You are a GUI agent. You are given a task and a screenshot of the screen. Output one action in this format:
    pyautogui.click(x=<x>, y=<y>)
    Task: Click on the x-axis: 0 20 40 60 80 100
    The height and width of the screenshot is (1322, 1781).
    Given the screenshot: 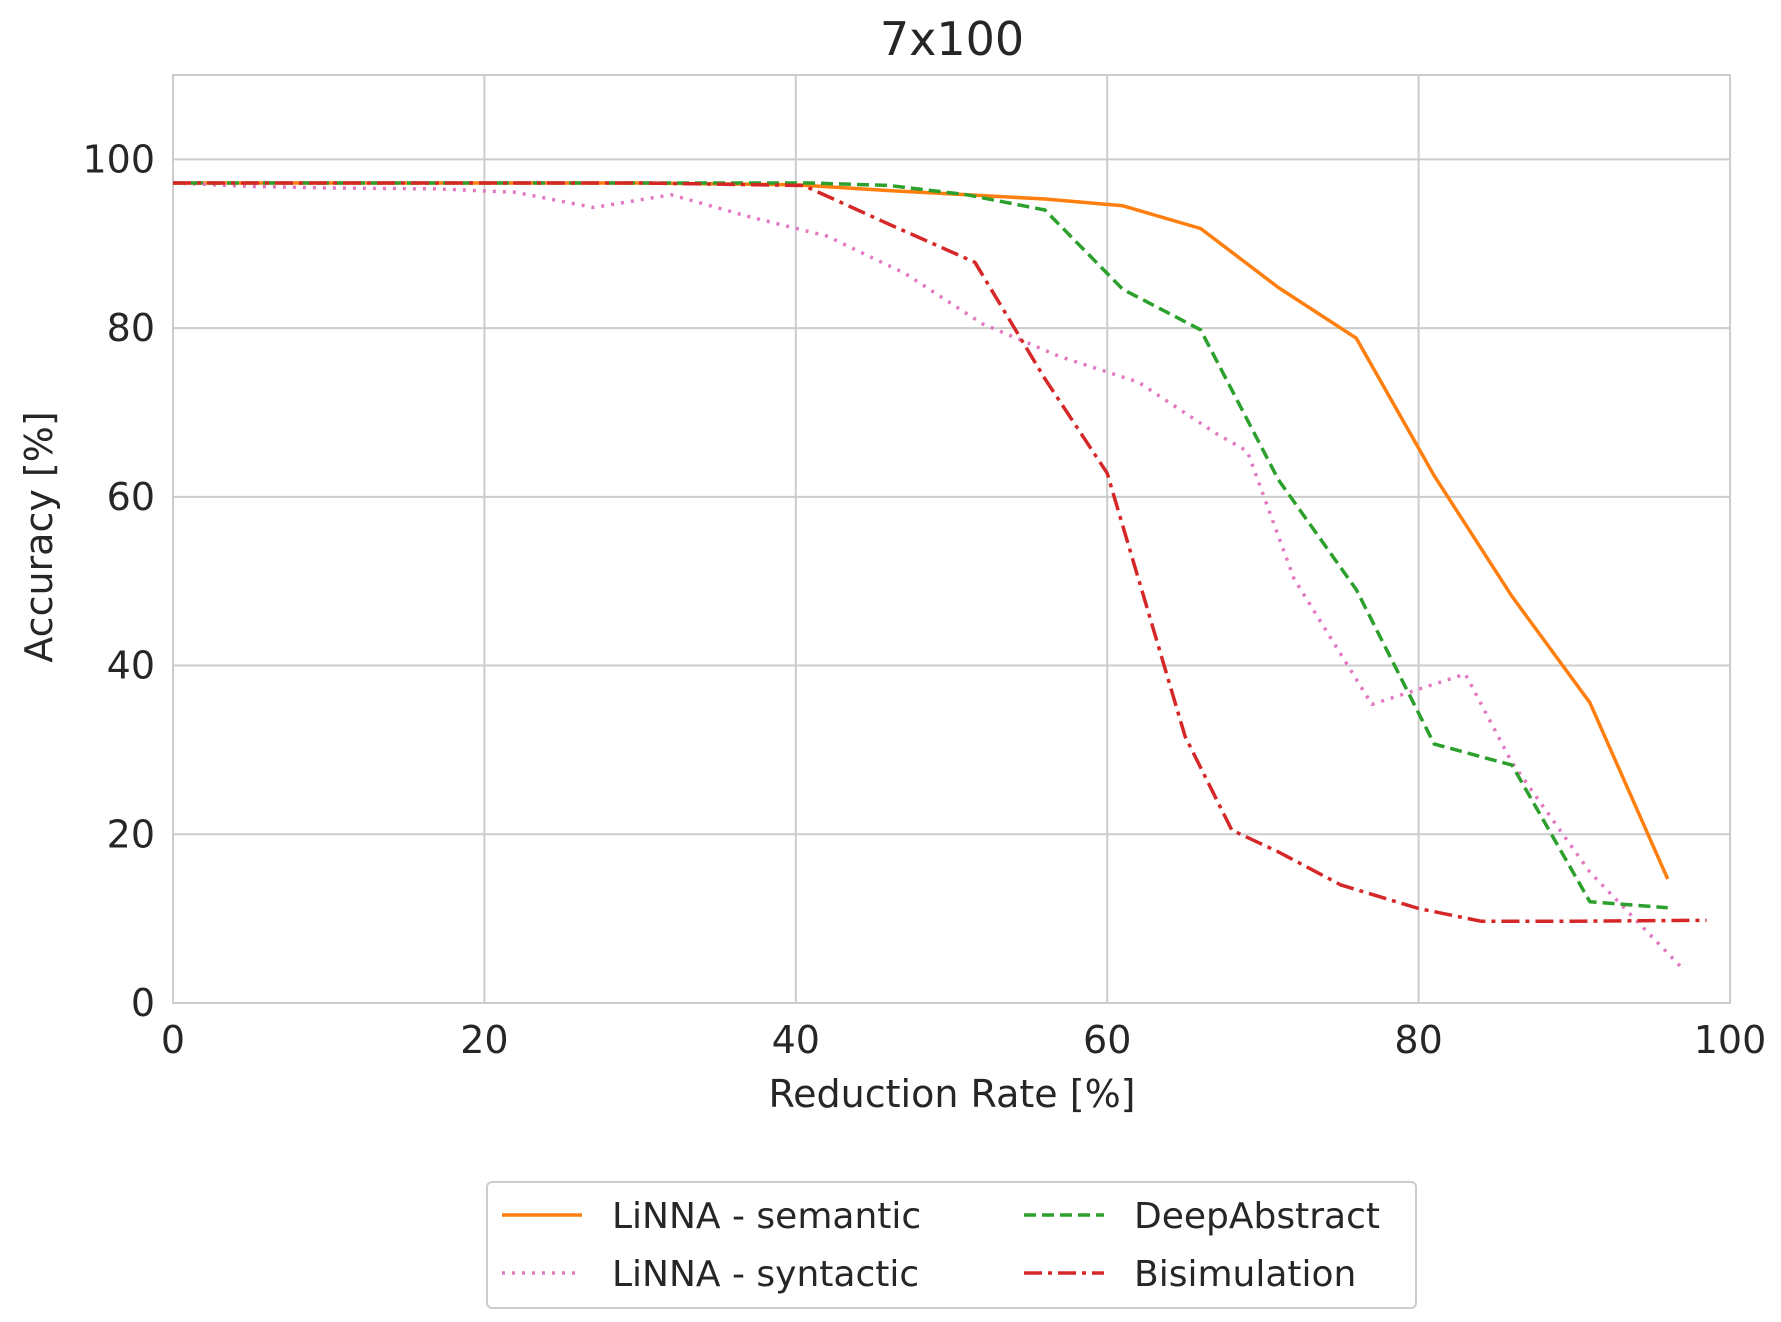 What is the action you would take?
    pyautogui.click(x=963, y=1040)
    